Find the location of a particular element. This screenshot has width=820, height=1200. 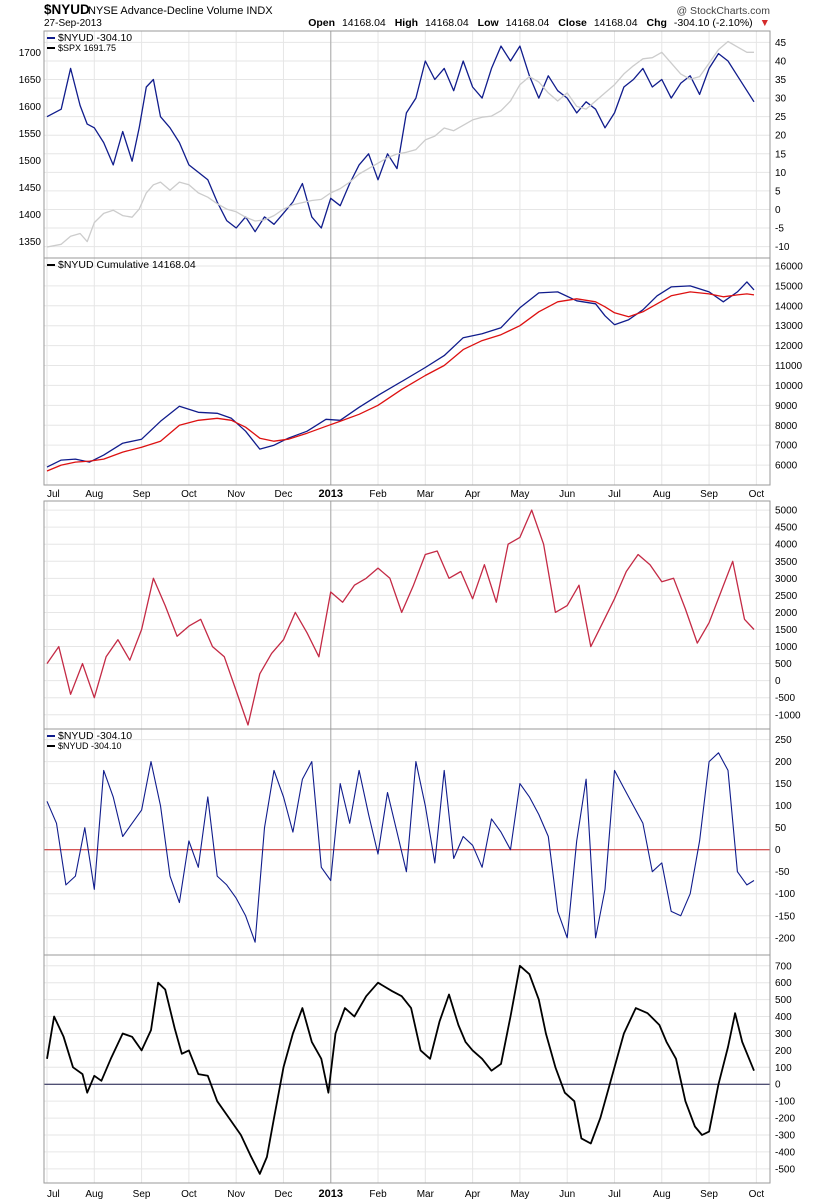

right-tick-label: -150 is located at coordinates (785, 916).